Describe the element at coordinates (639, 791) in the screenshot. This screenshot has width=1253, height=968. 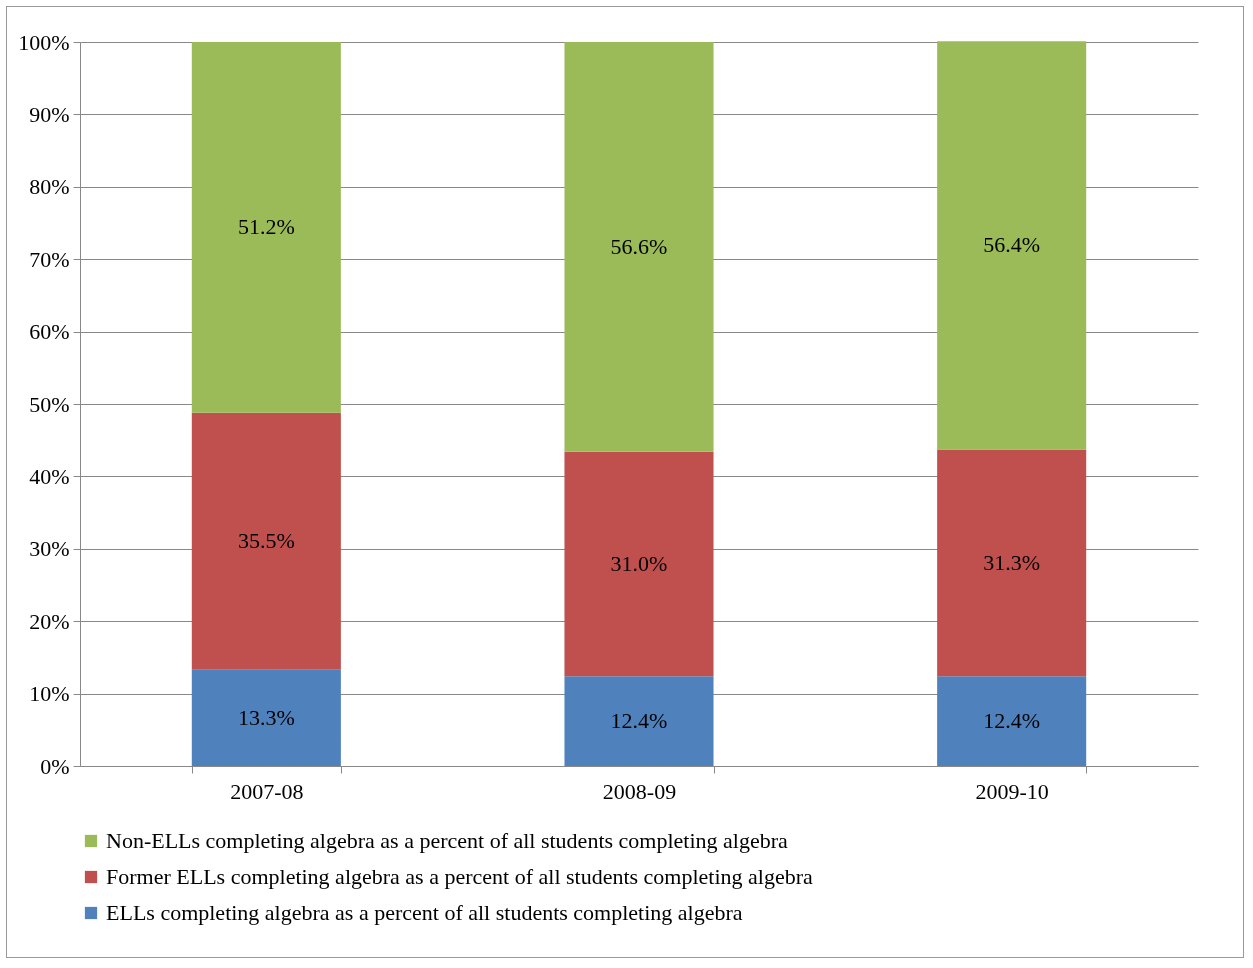
I see `x-tick-label: 2008-09` at that location.